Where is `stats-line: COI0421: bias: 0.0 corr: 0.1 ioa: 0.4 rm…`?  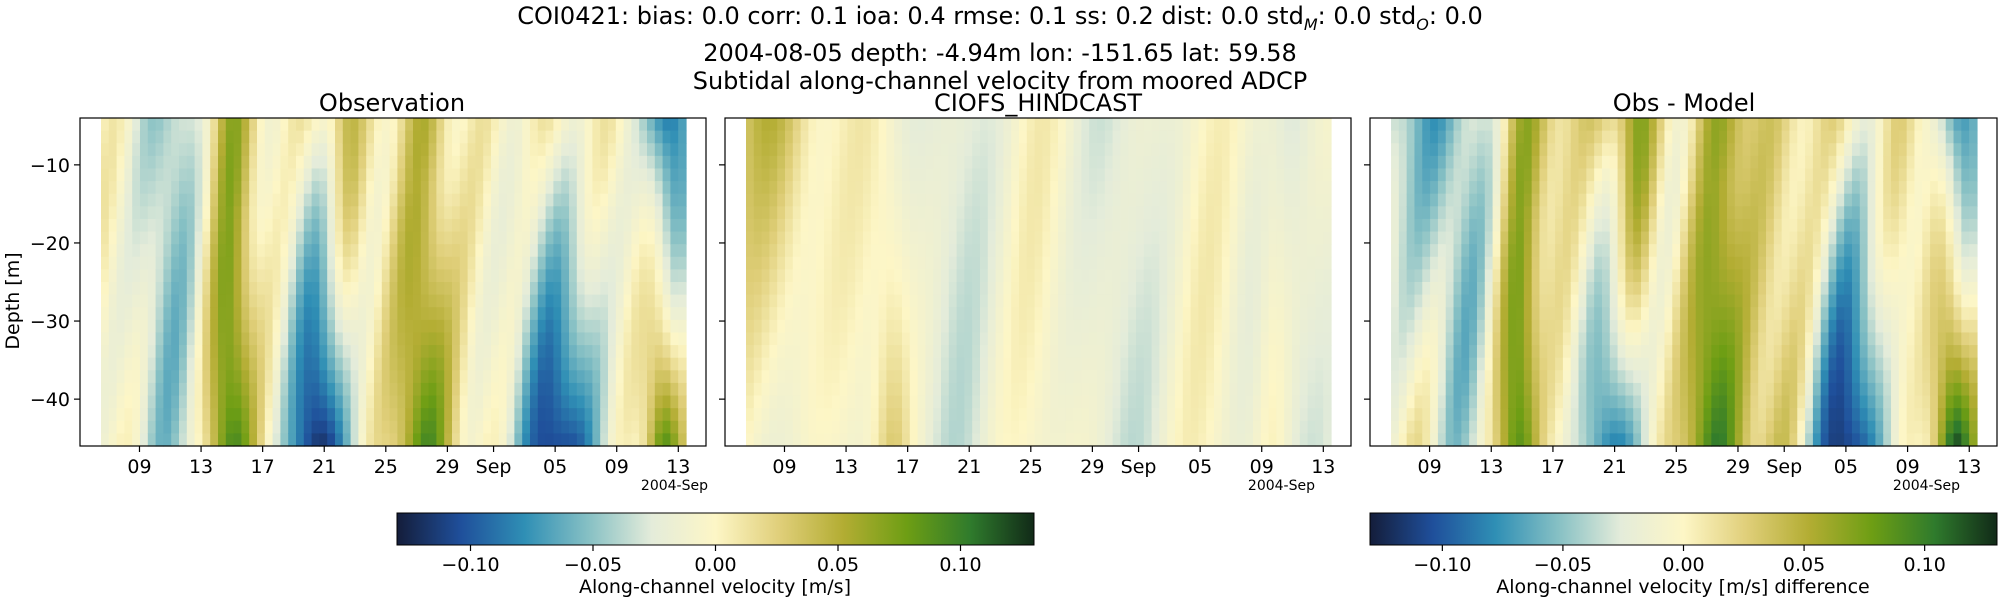 stats-line: COI0421: bias: 0.0 corr: 0.1 ioa: 0.4 rm… is located at coordinates (1000, 18).